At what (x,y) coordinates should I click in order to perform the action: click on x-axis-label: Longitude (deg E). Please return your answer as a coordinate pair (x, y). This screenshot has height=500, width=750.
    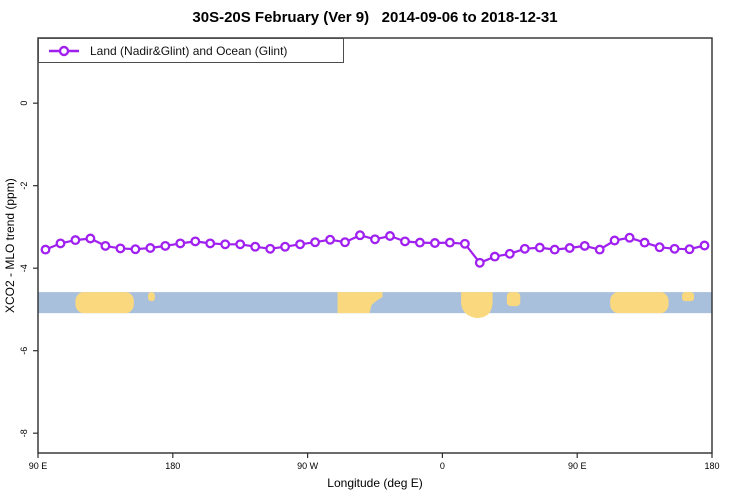
    Looking at the image, I should click on (375, 483).